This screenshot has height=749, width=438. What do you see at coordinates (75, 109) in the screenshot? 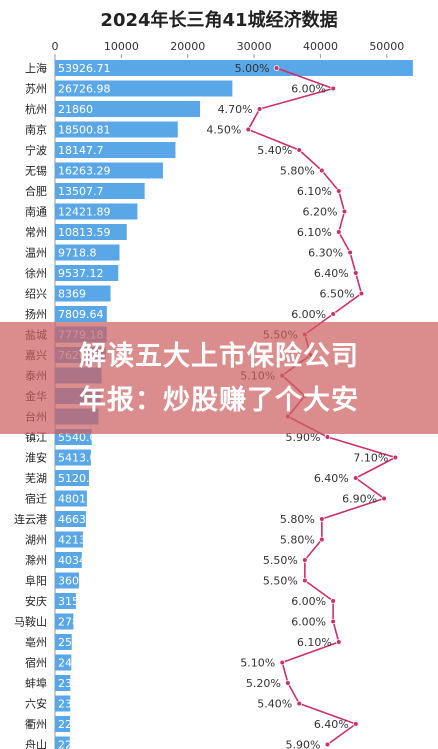
I see `bar-value-label: 21860` at bounding box center [75, 109].